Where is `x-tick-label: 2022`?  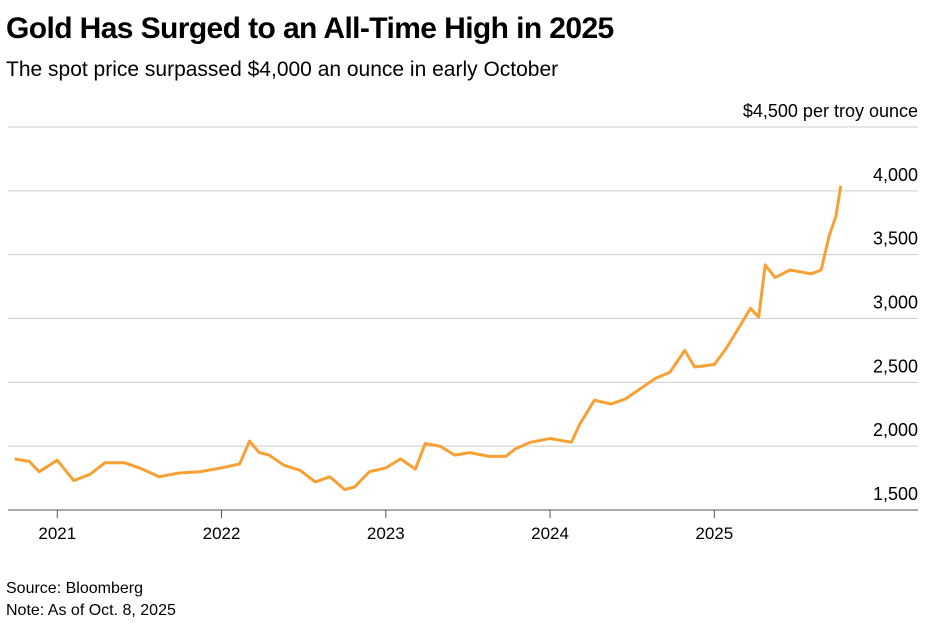 x-tick-label: 2022 is located at coordinates (222, 533).